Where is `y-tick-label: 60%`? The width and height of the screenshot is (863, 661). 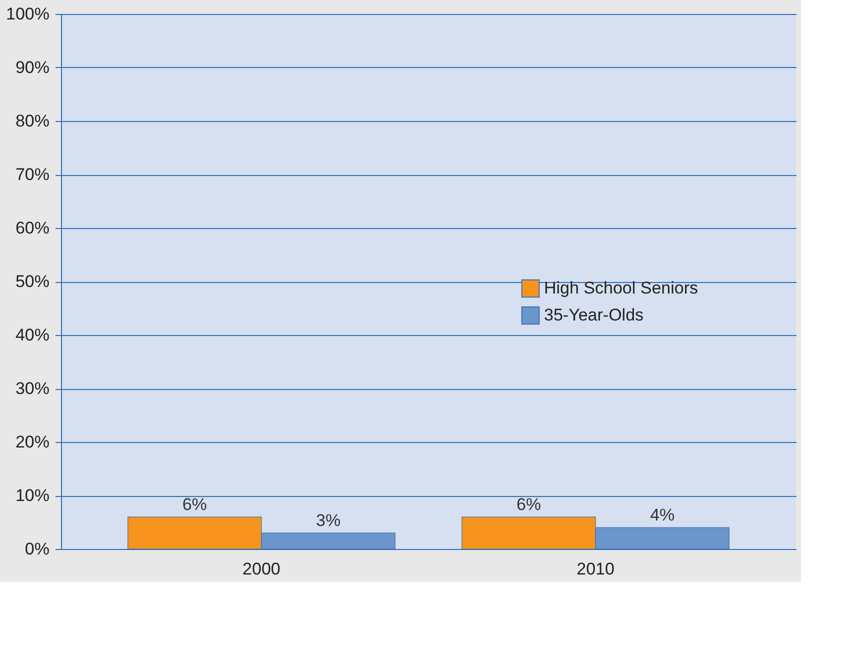 y-tick-label: 60% is located at coordinates (32, 228).